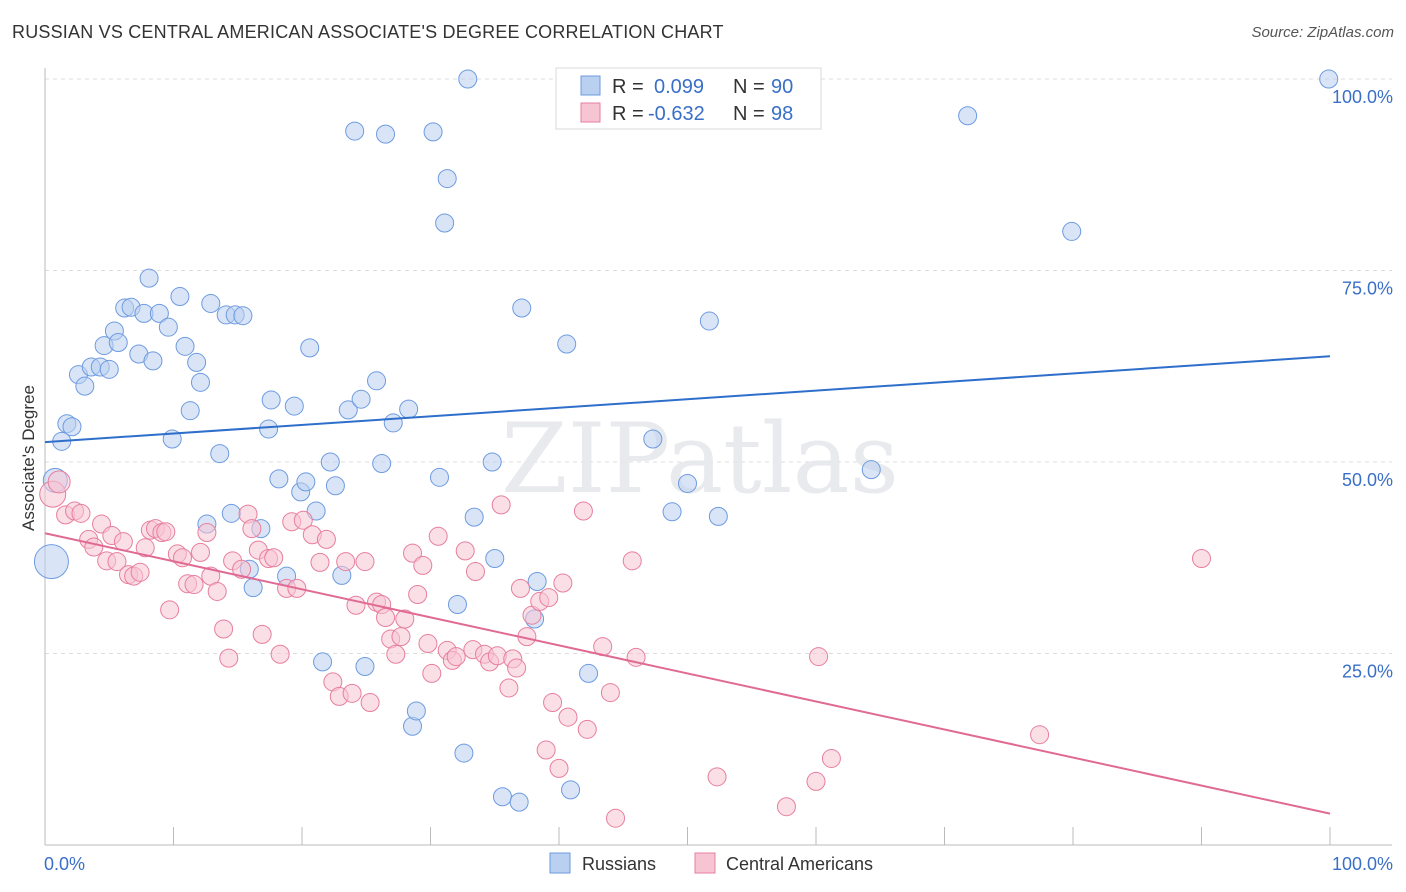  I want to click on legend-russians-label: Russians, so click(619, 864).